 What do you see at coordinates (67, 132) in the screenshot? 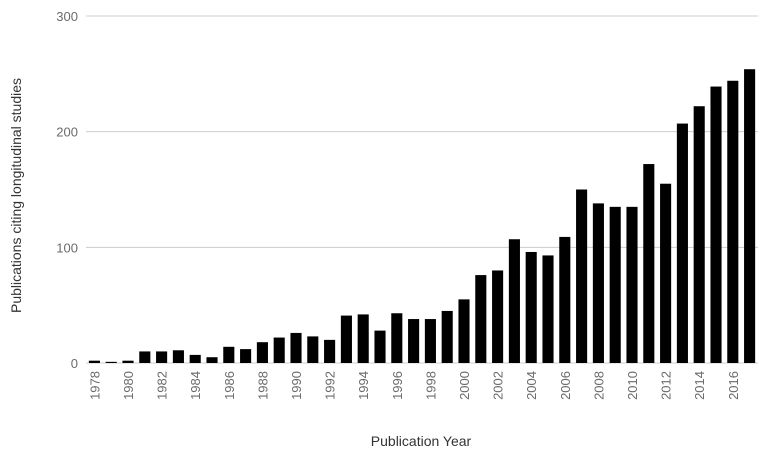
I see `y-tick-label: 200` at bounding box center [67, 132].